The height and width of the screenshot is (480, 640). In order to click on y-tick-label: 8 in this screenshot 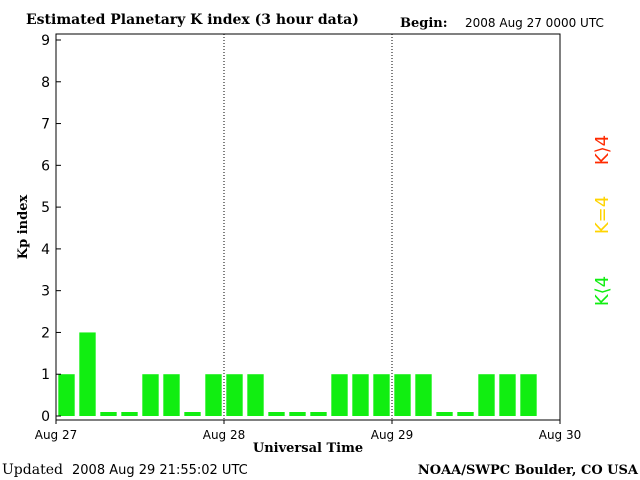, I will do `click(45, 83)`.